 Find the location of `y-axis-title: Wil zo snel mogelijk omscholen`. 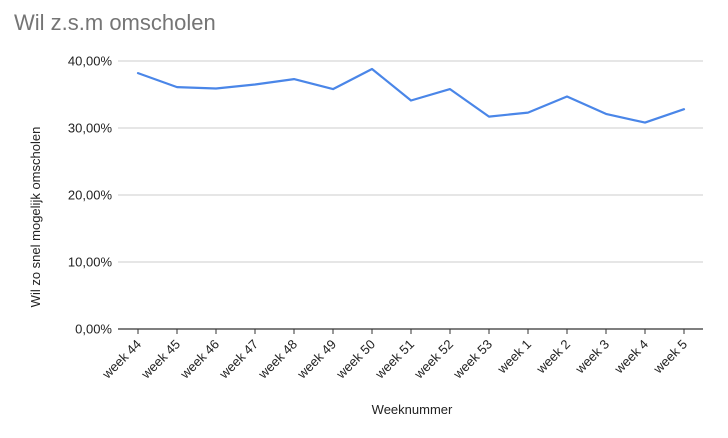

y-axis-title: Wil zo snel mogelijk omscholen is located at coordinates (35, 217).